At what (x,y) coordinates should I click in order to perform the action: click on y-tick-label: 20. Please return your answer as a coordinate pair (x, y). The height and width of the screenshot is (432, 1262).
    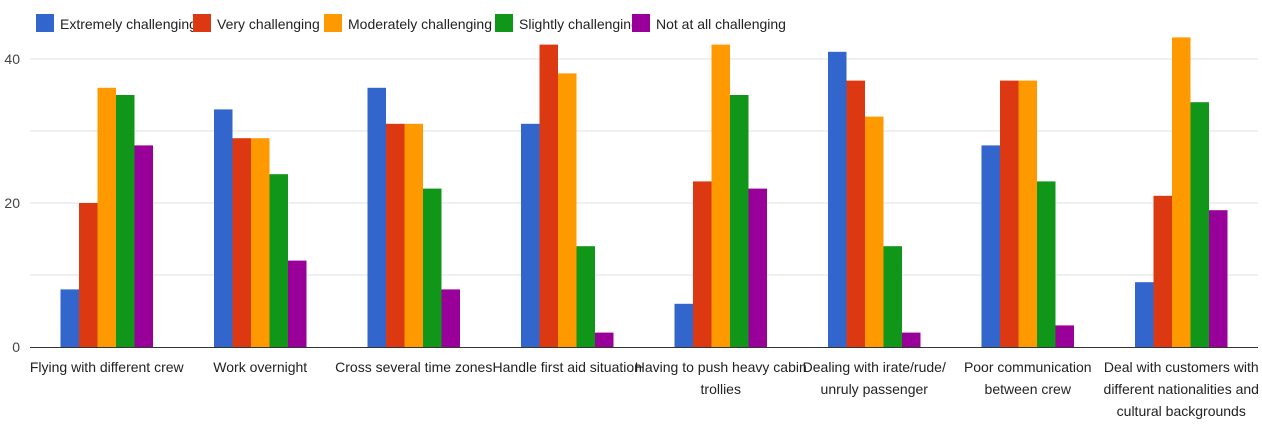
    Looking at the image, I should click on (12, 203).